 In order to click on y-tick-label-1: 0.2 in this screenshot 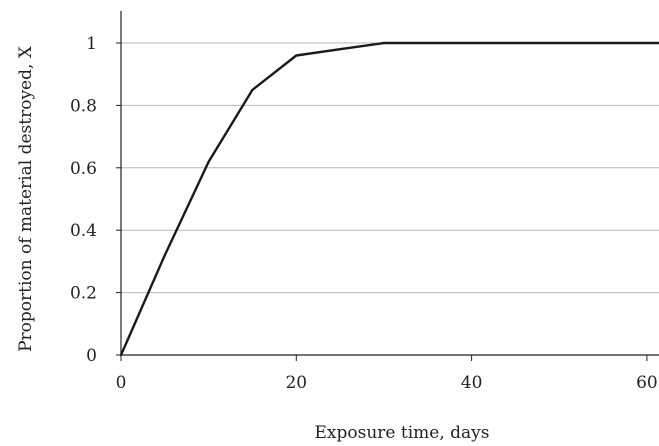, I will do `click(83, 294)`.